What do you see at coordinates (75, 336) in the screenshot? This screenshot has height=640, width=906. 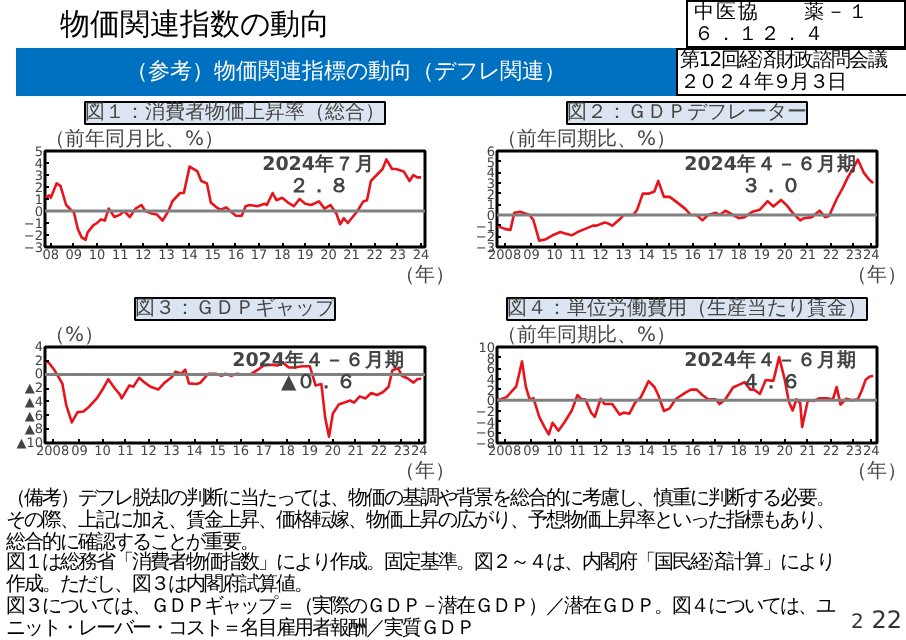 I see `y-axis-title: （%）` at bounding box center [75, 336].